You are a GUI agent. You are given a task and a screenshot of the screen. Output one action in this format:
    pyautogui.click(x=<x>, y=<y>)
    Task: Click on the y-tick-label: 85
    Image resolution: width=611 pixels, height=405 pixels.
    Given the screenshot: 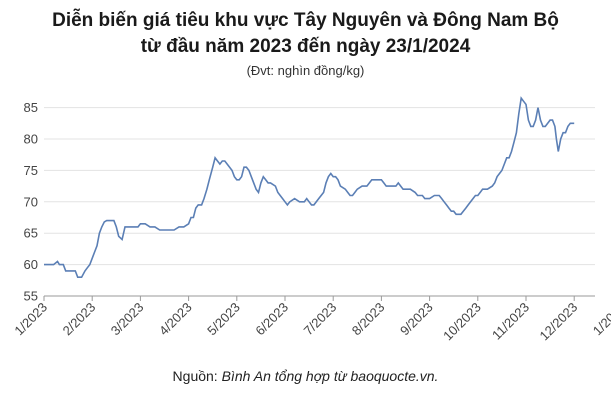 What is the action you would take?
    pyautogui.click(x=31, y=107)
    